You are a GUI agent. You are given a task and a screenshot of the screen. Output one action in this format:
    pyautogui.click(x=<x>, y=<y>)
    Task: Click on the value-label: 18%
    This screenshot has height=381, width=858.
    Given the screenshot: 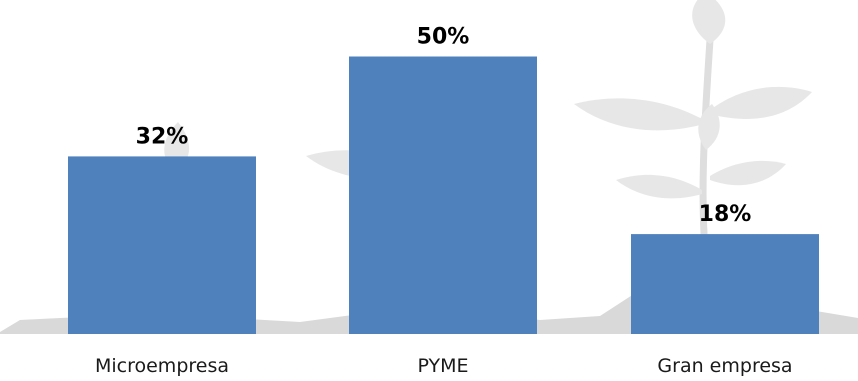 What is the action you would take?
    pyautogui.click(x=725, y=214)
    